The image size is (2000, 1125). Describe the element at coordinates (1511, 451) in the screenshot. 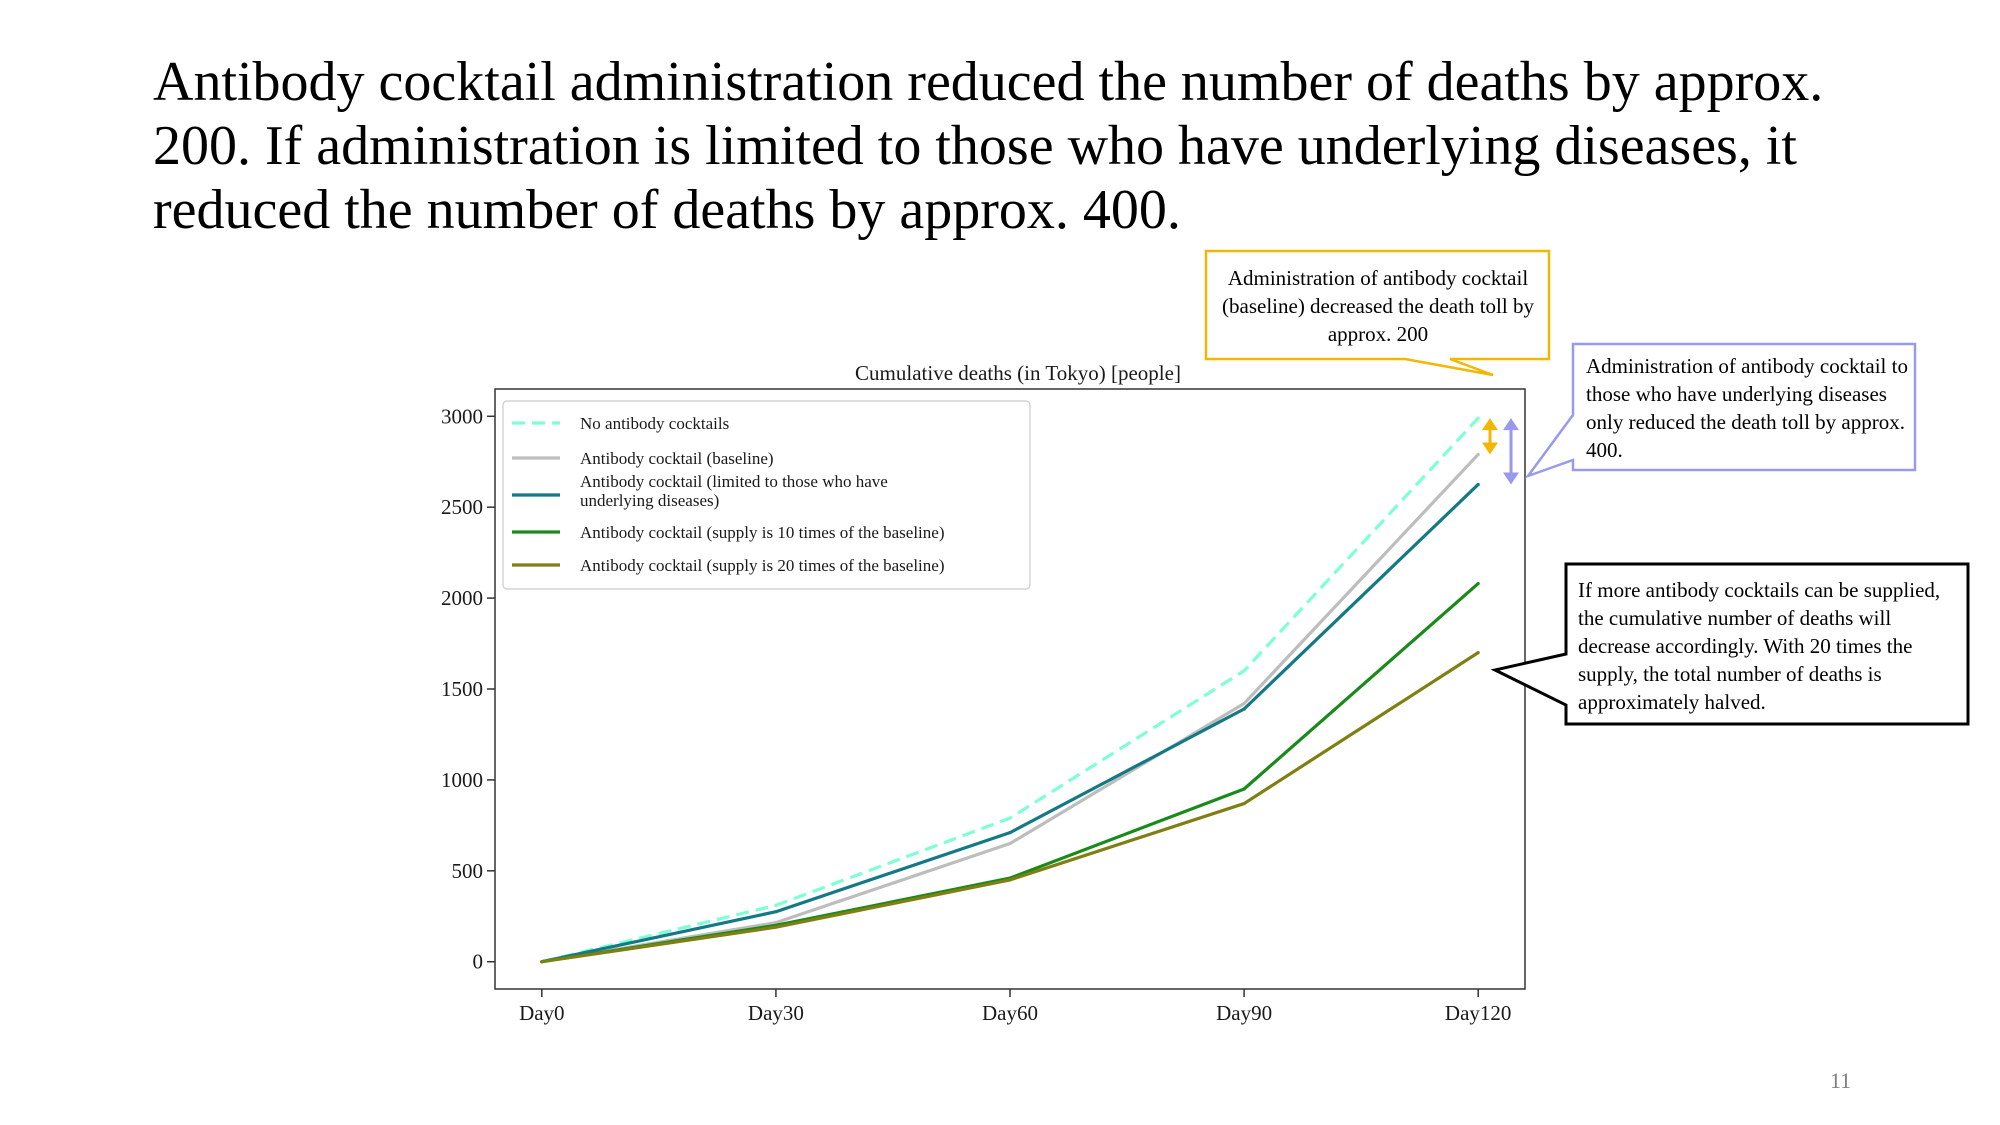

I see `double-arrow-underlying` at that location.